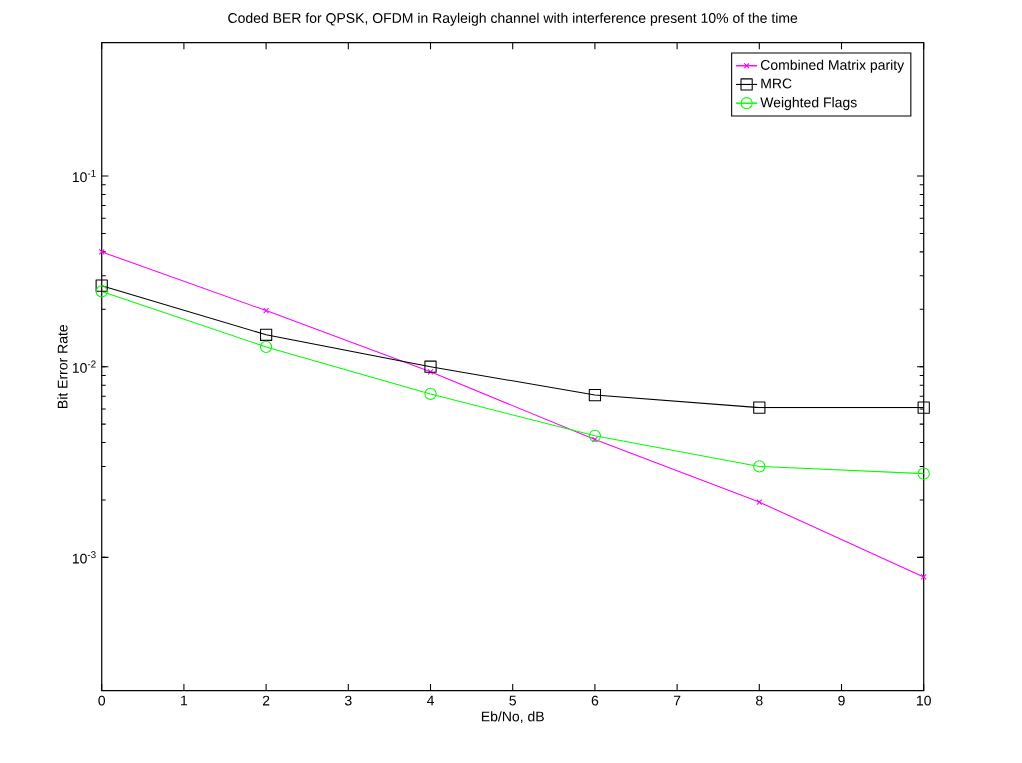 Image resolution: width=1022 pixels, height=763 pixels. What do you see at coordinates (430, 700) in the screenshot?
I see `x-tick-label: 4` at bounding box center [430, 700].